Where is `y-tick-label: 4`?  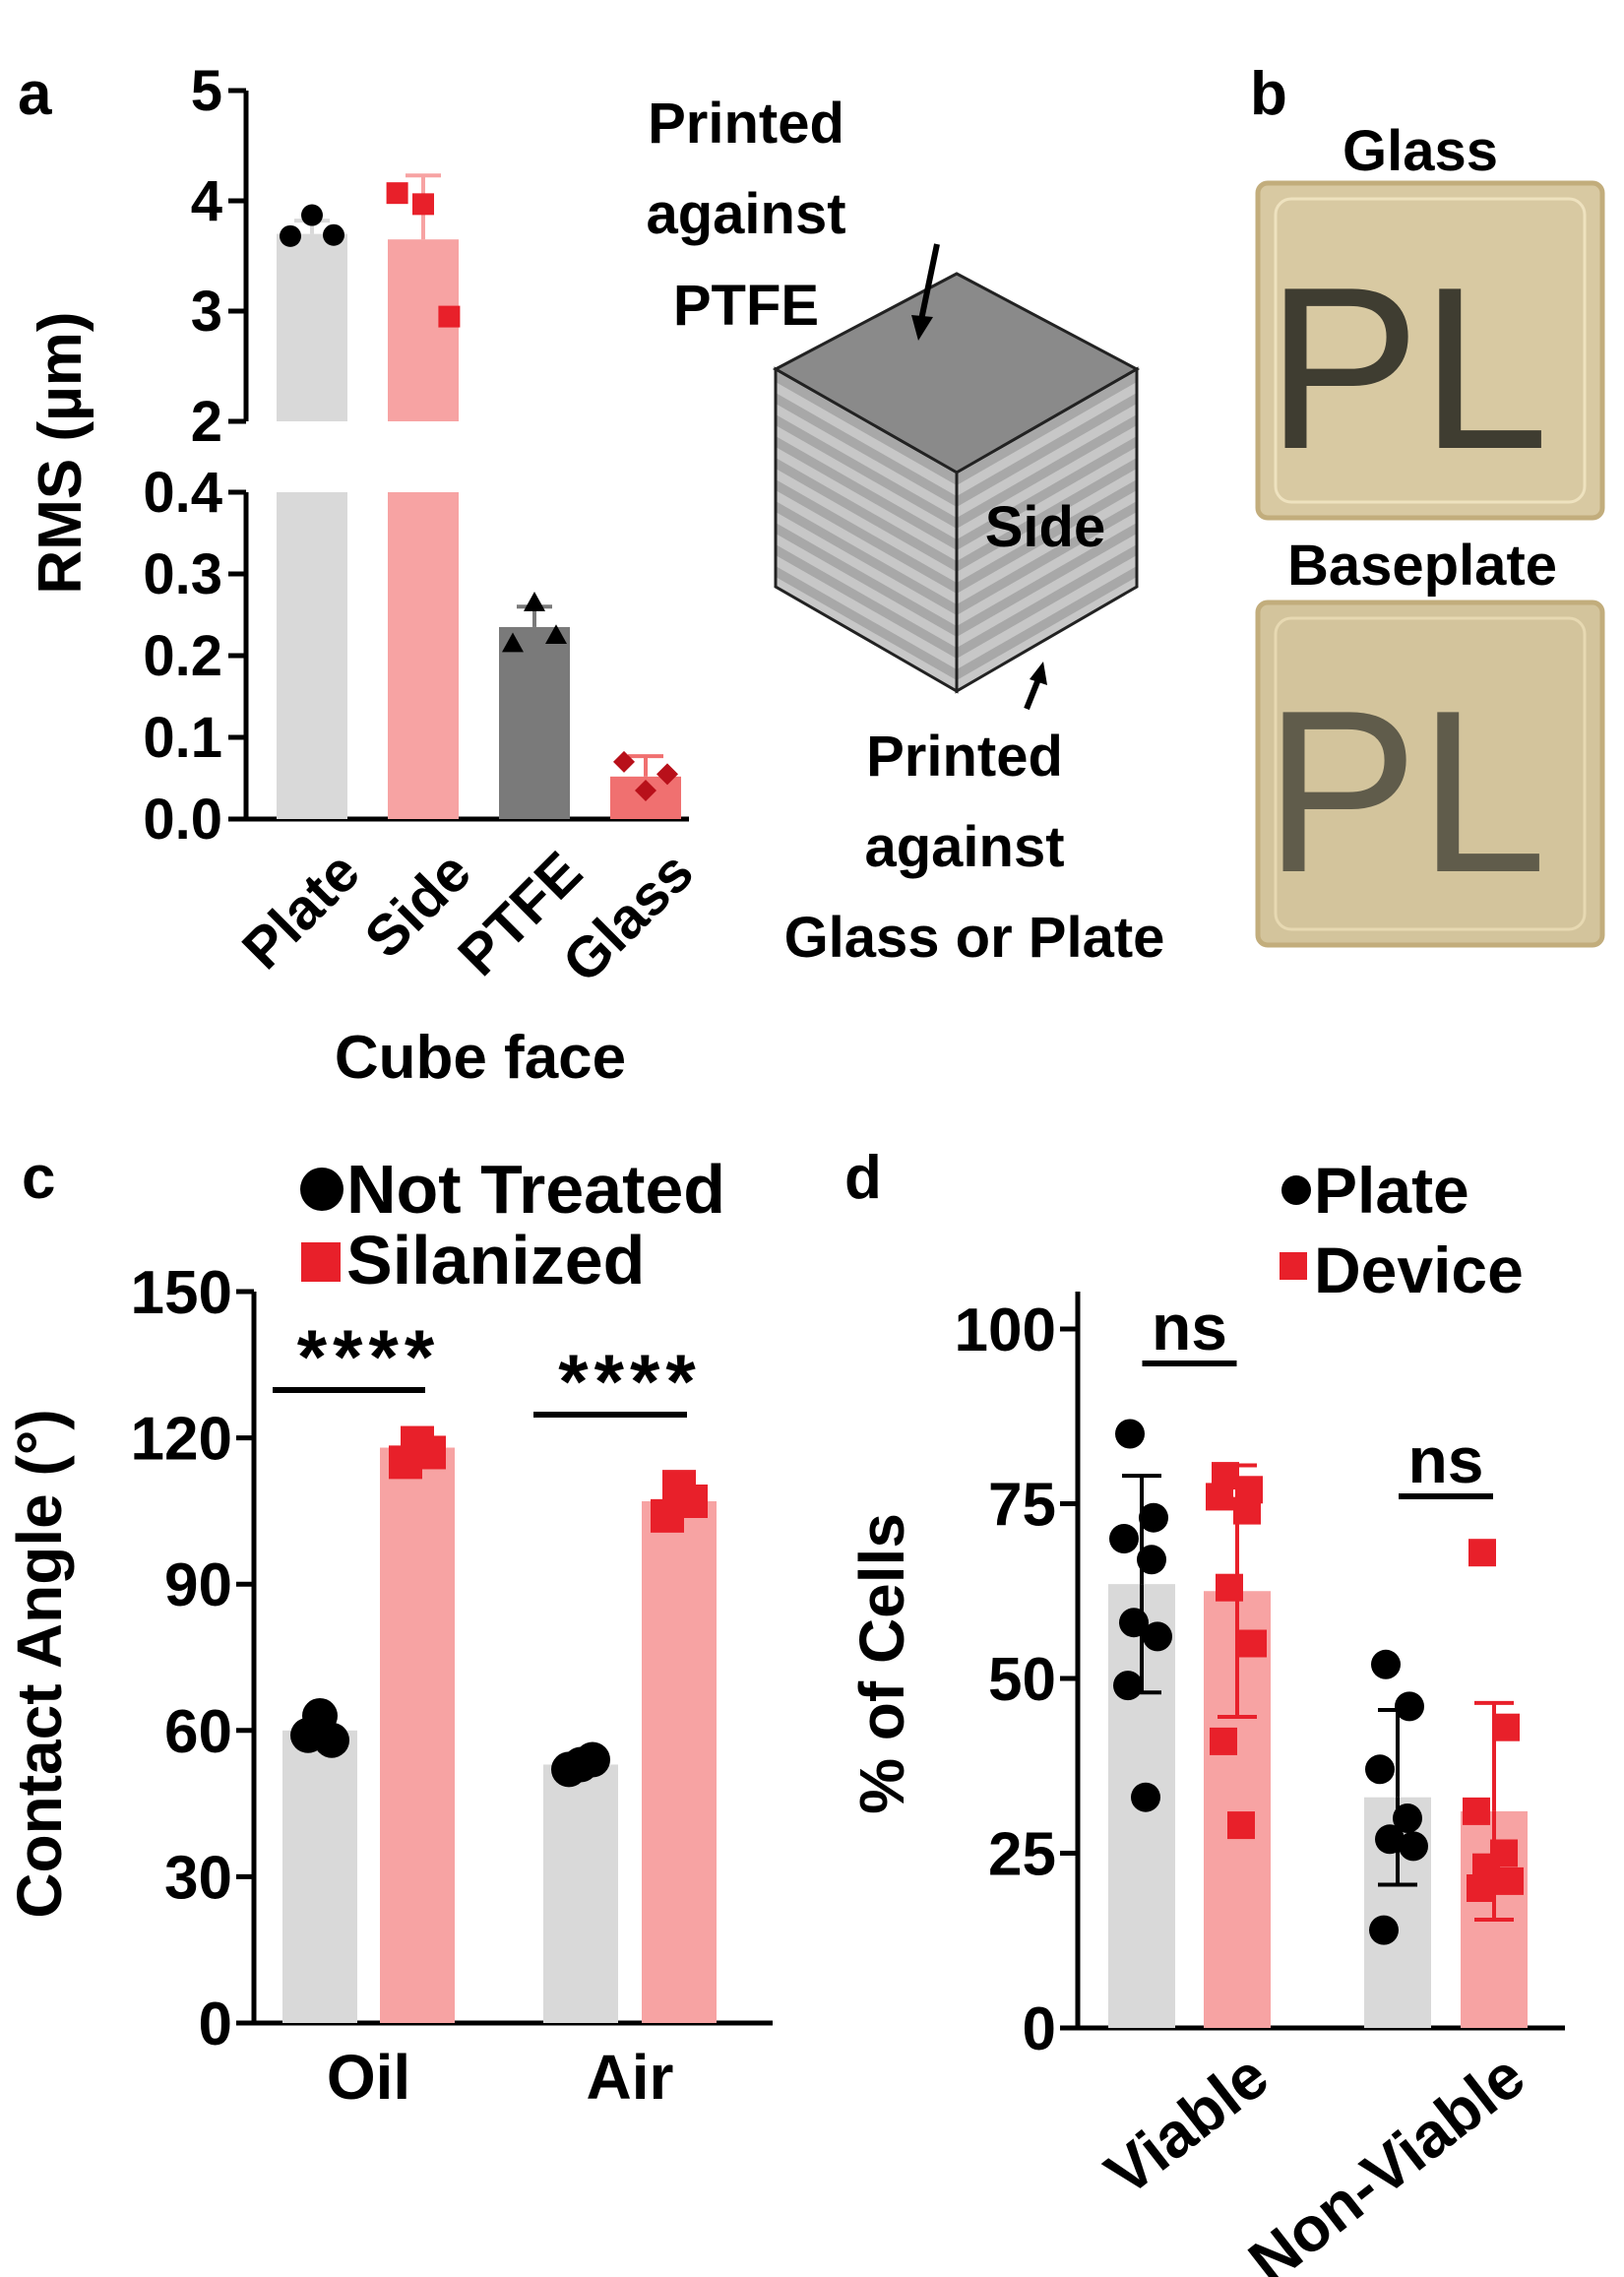 y-tick-label: 4 is located at coordinates (206, 201).